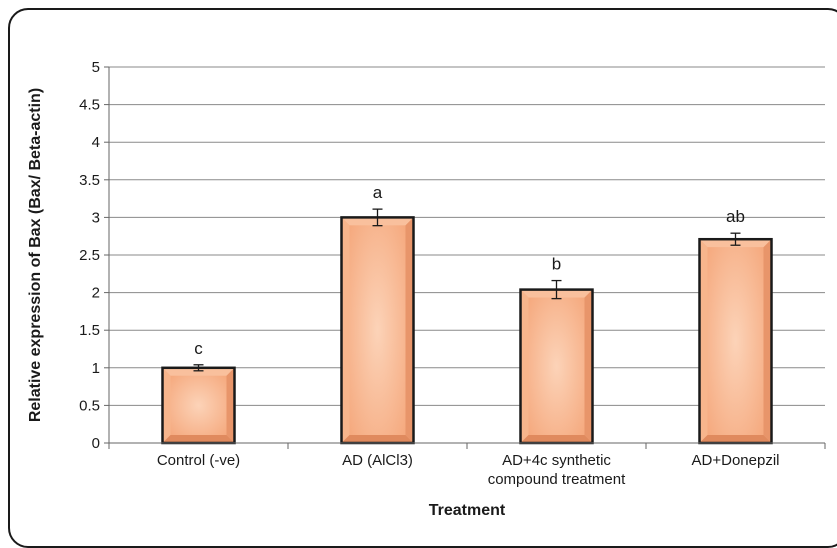  What do you see at coordinates (89, 405) in the screenshot?
I see `y-tick-label: 0.5` at bounding box center [89, 405].